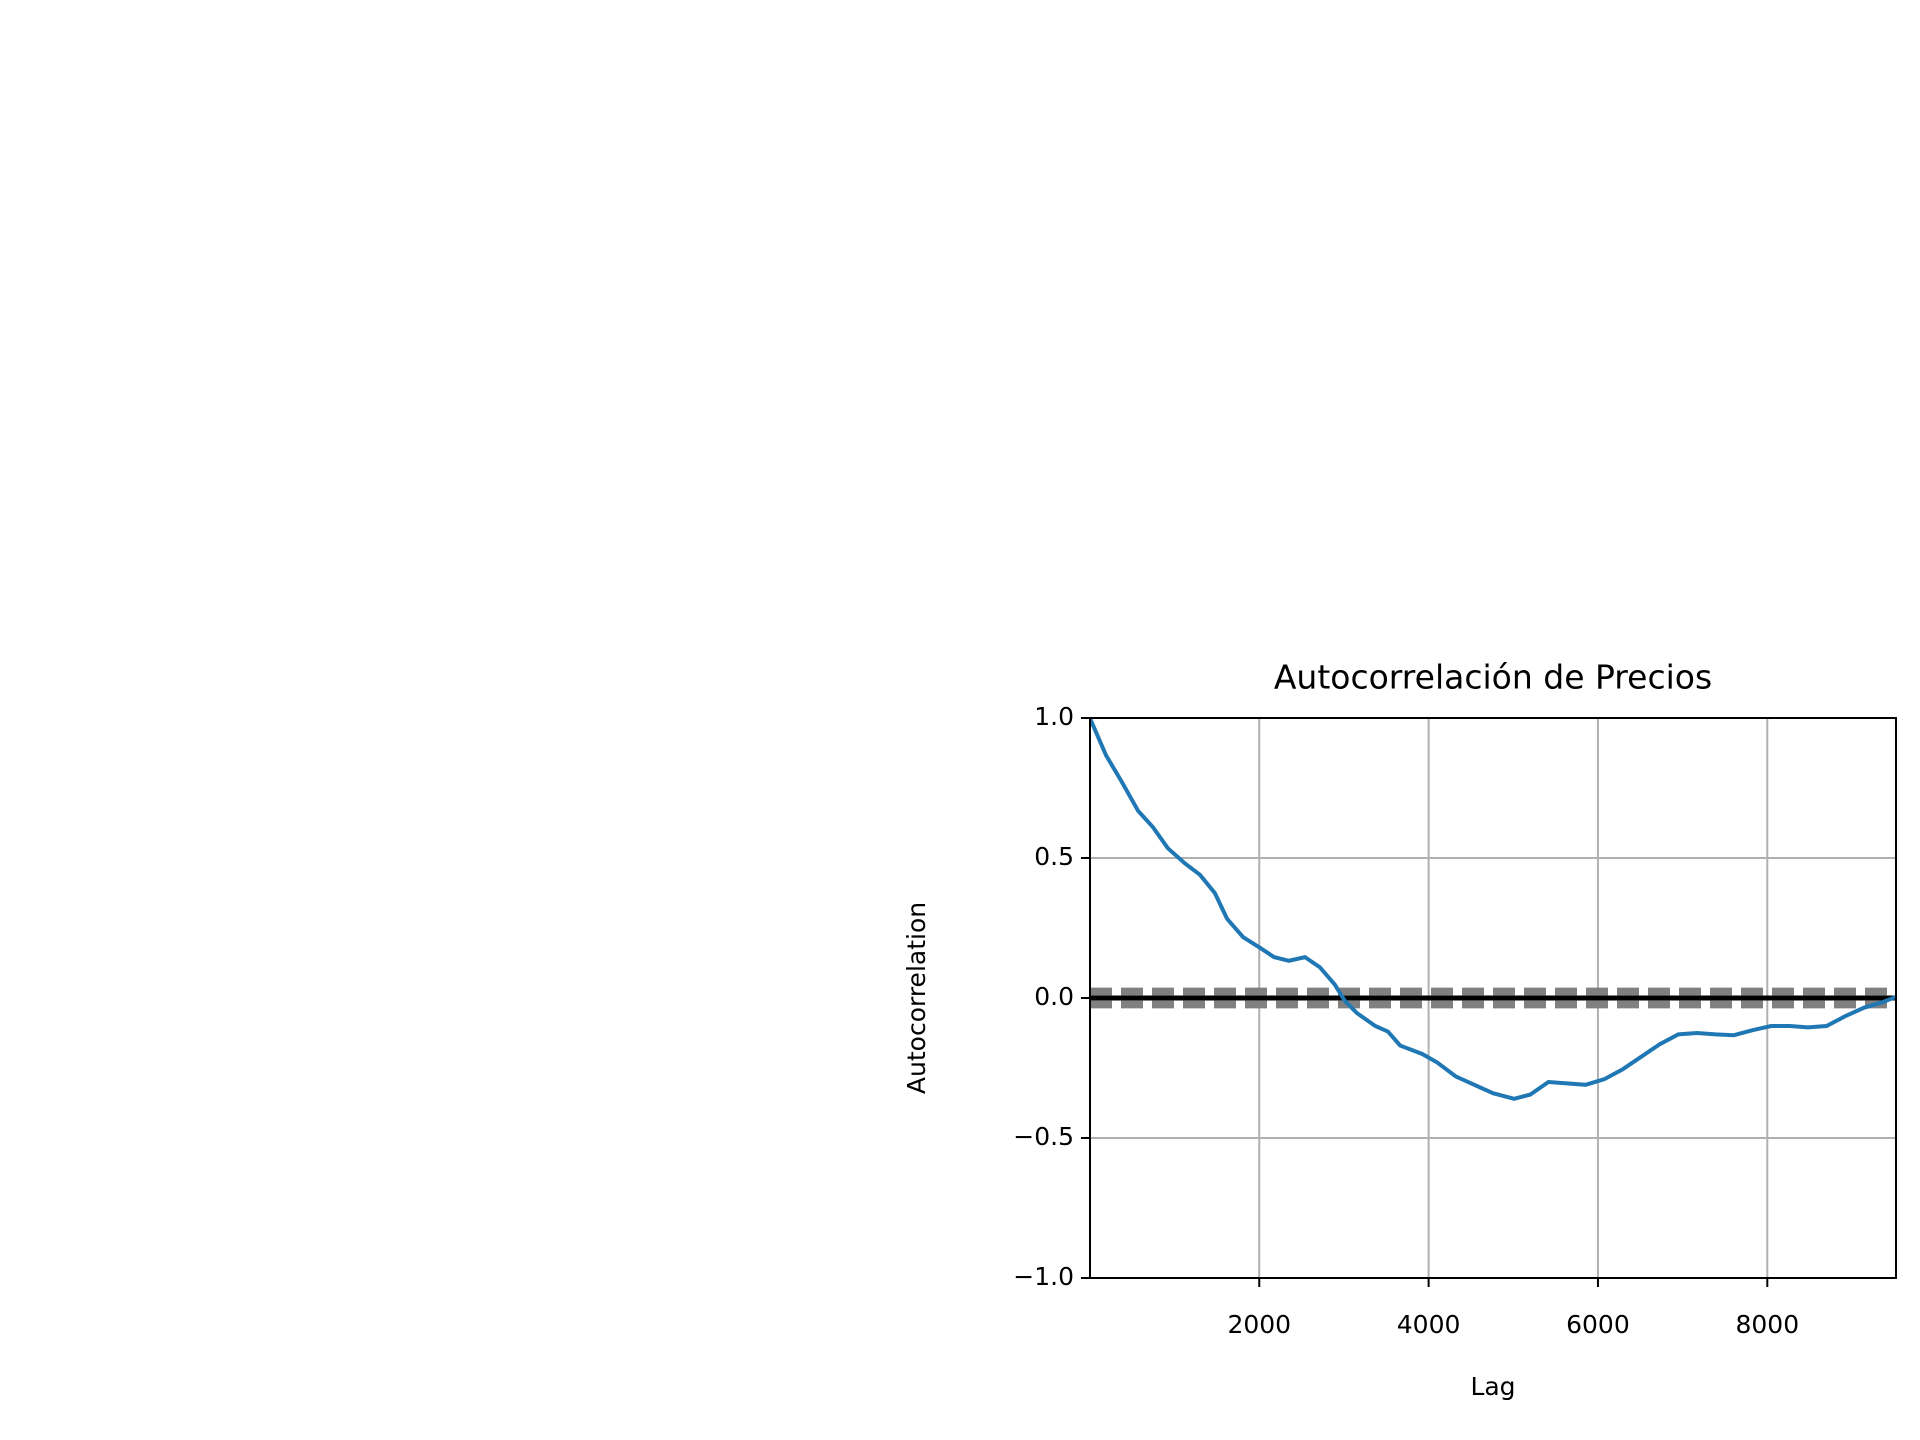  What do you see at coordinates (1259, 1324) in the screenshot?
I see `x-tick-label: 2000` at bounding box center [1259, 1324].